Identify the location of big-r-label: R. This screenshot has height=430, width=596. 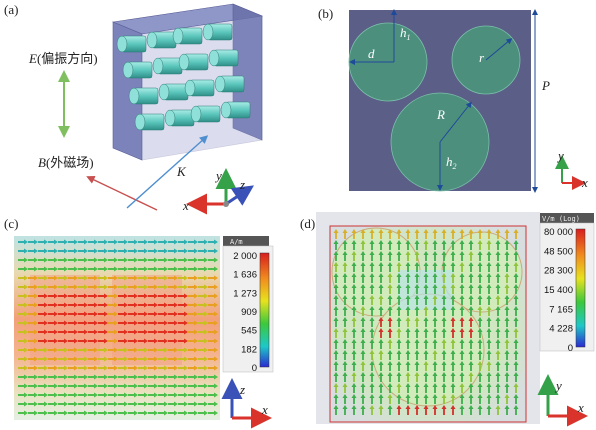
(440, 114).